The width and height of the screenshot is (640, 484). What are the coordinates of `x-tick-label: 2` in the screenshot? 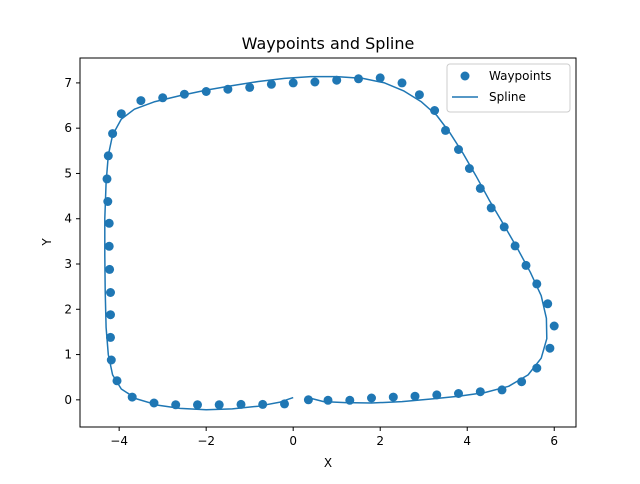 It's located at (380, 441).